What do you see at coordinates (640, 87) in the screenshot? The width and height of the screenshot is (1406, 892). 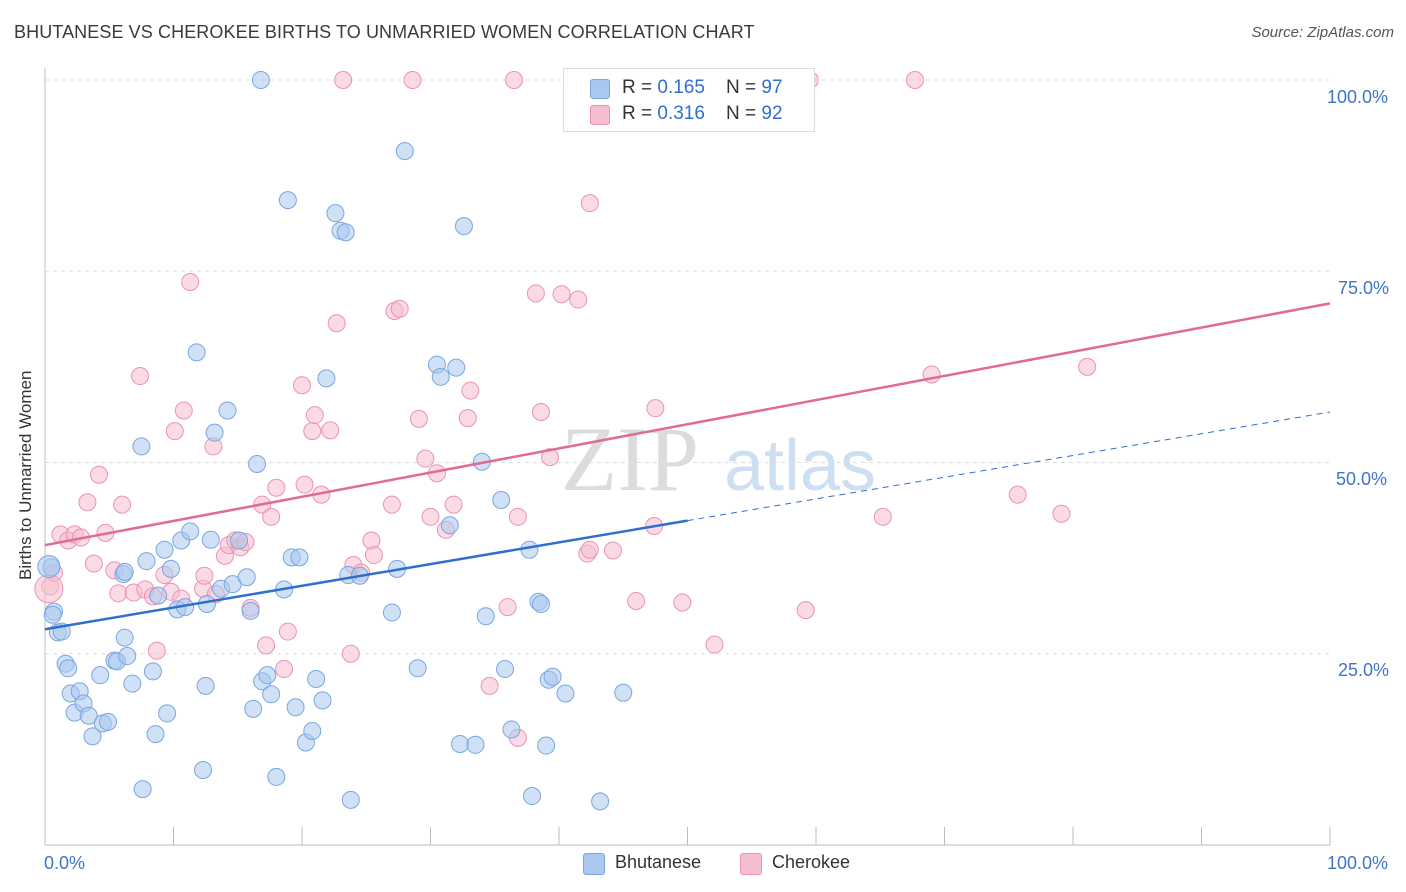 I see `legend-r-label: R =` at bounding box center [640, 87].